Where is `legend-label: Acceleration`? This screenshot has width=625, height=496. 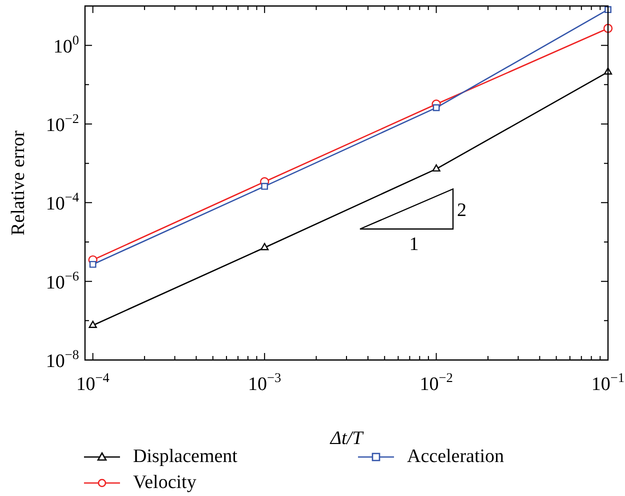 legend-label: Acceleration is located at coordinates (455, 457).